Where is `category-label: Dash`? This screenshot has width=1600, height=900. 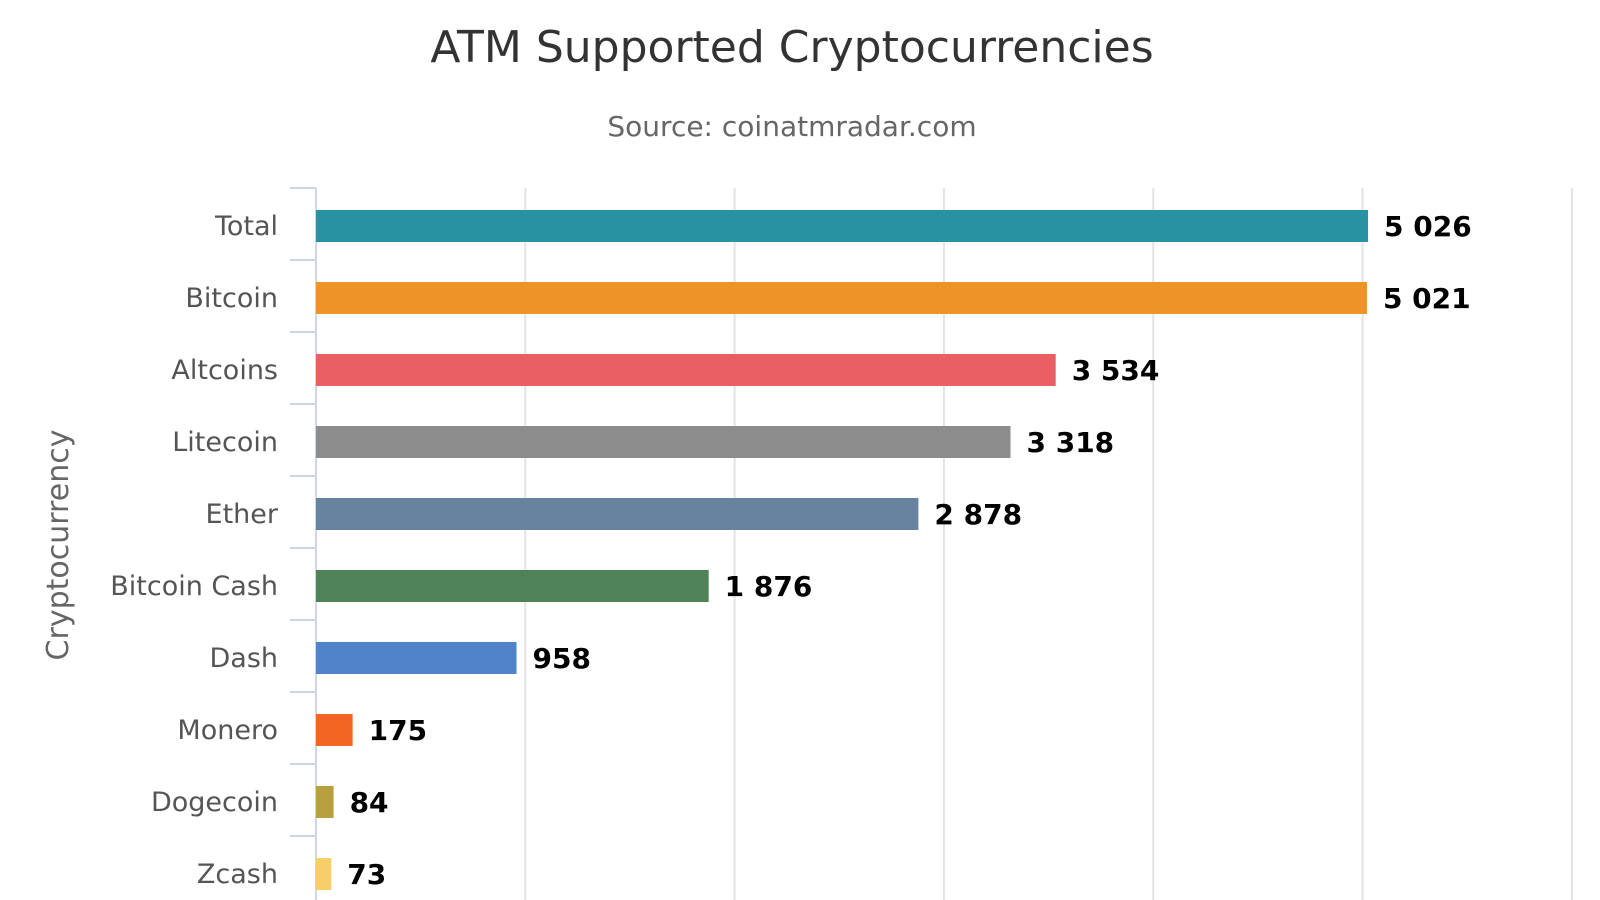 category-label: Dash is located at coordinates (243, 658).